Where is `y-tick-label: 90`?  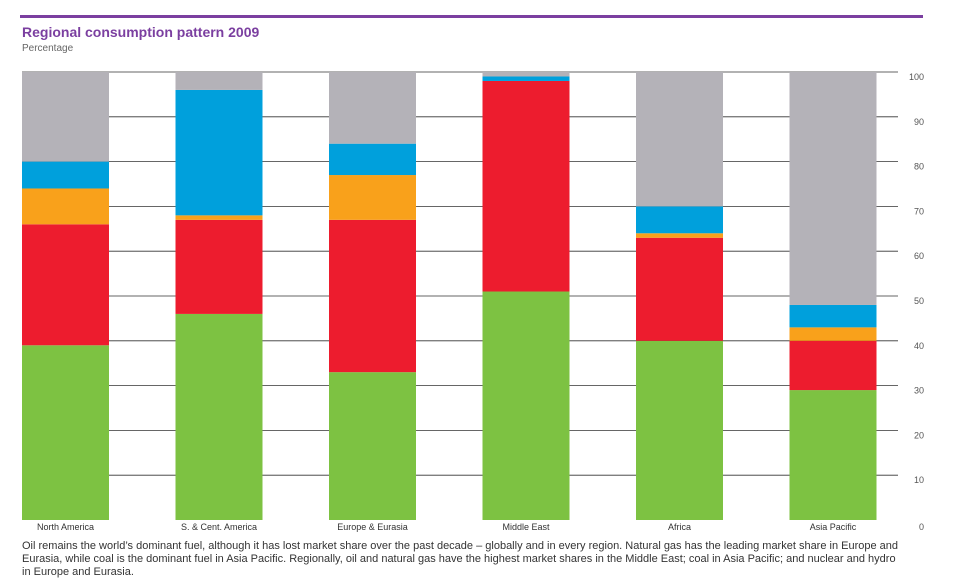
y-tick-label: 90 is located at coordinates (919, 122).